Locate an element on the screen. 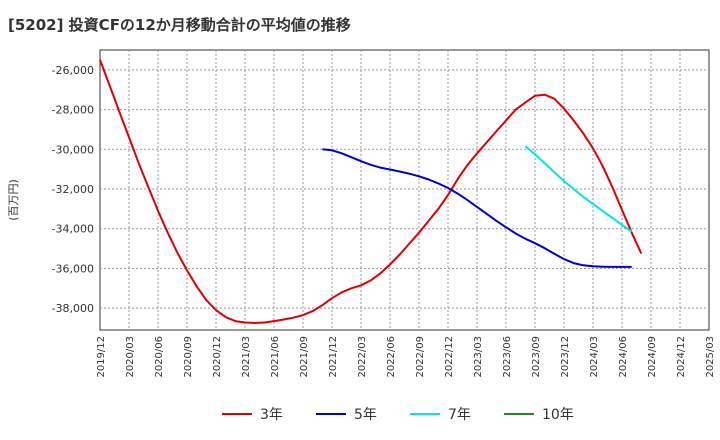  y-tick-label: -30,000 is located at coordinates (73, 149).